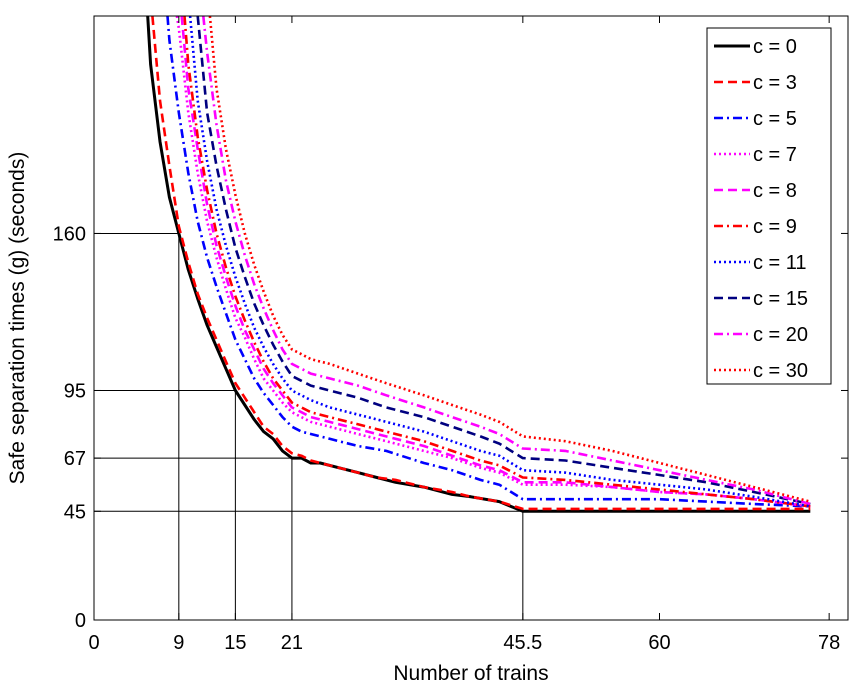 This screenshot has width=864, height=694. What do you see at coordinates (780, 263) in the screenshot?
I see `legend-label: c = 11` at bounding box center [780, 263].